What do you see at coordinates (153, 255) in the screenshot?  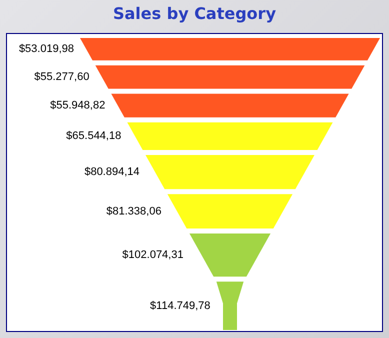 I see `data-label: $102.074,31` at bounding box center [153, 255].